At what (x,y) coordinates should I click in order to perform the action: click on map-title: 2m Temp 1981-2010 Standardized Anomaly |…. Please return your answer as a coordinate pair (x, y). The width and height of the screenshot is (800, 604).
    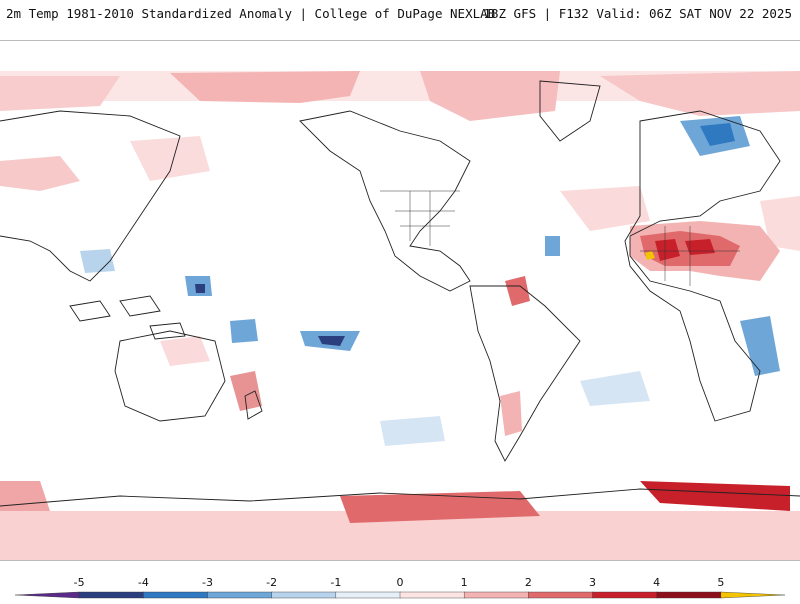
    Looking at the image, I should click on (251, 13).